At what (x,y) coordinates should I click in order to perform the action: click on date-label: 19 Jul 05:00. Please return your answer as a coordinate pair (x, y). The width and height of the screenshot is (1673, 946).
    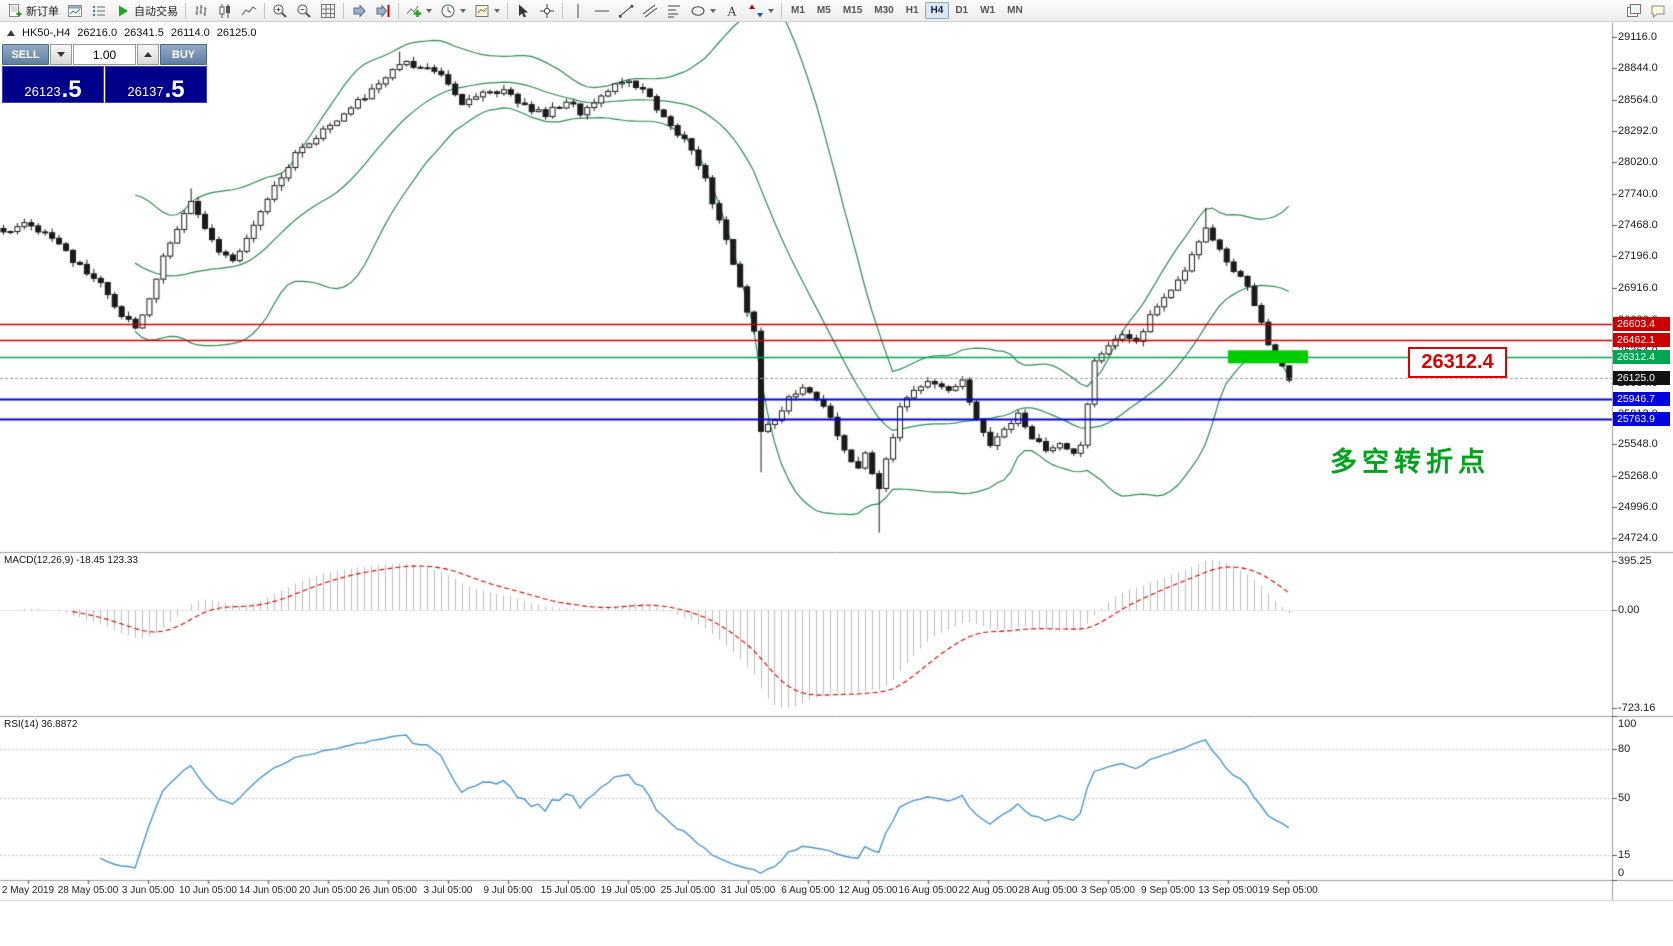
    Looking at the image, I should click on (628, 890).